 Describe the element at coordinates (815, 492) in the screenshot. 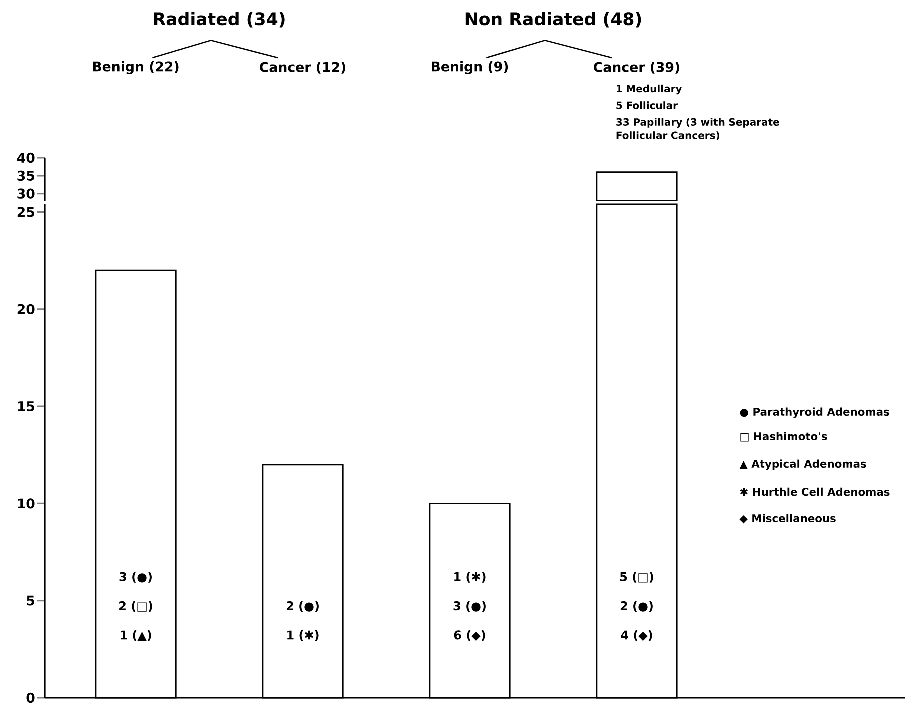

I see `text: ✱ Hurthle Cell Adenomas` at that location.